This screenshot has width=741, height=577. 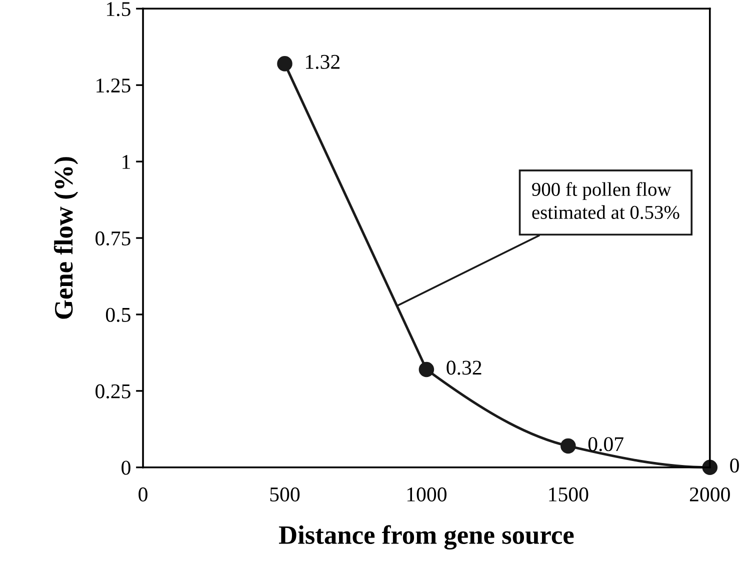 What do you see at coordinates (426, 494) in the screenshot?
I see `x-tick-label: 1000` at bounding box center [426, 494].